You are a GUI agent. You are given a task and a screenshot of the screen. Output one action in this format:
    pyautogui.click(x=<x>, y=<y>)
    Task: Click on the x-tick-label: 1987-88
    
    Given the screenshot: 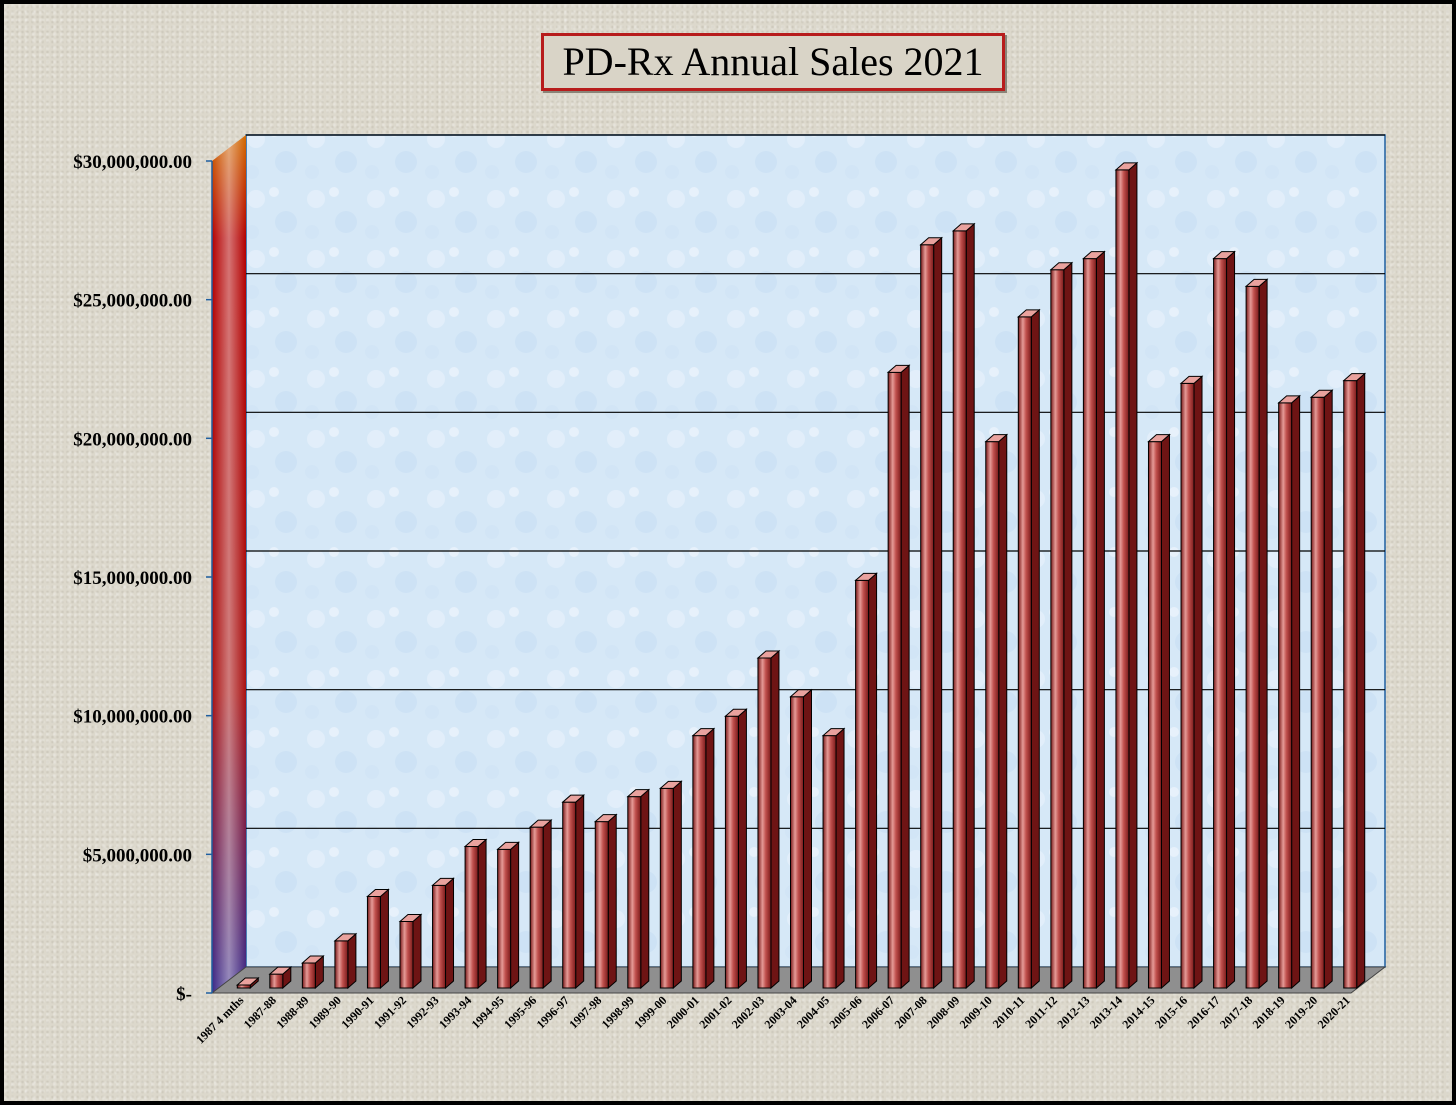 What is the action you would take?
    pyautogui.click(x=260, y=1012)
    